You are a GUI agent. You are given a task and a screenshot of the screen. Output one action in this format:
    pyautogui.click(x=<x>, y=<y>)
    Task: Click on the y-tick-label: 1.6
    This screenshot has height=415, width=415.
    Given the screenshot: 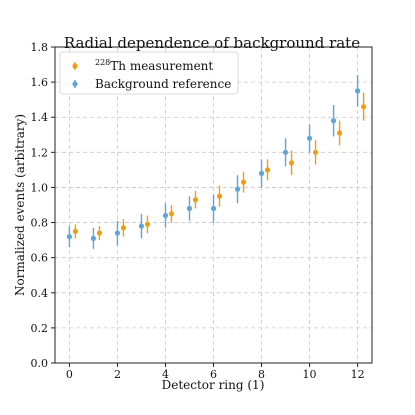 What is the action you would take?
    pyautogui.click(x=40, y=82)
    